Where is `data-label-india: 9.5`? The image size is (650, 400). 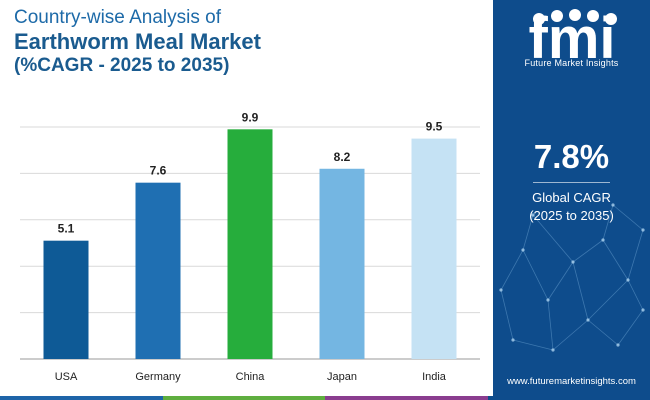
data-label-india: 9.5 is located at coordinates (434, 127).